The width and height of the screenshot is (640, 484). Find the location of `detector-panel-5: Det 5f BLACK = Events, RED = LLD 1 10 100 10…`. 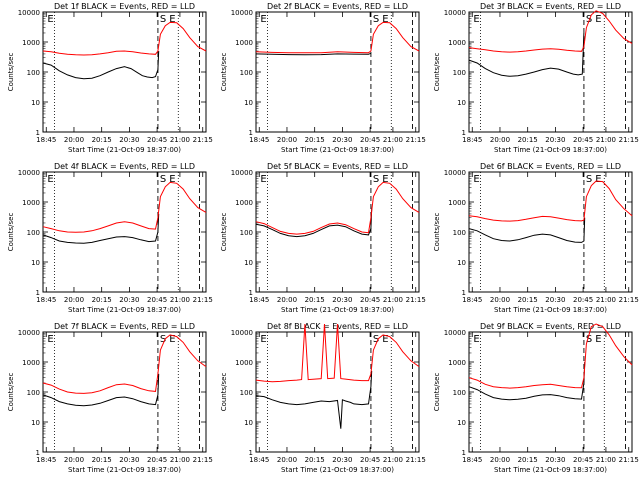

detector-panel-5: Det 5f BLACK = Events, RED = LLD 1 10 100 10… is located at coordinates (323, 238).